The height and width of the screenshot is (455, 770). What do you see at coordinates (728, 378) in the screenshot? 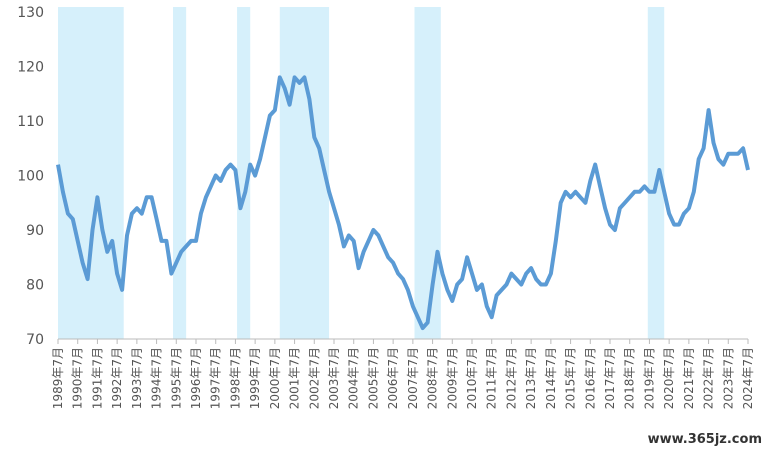
I see `x-tick-label: 2023年7月` at bounding box center [728, 378].